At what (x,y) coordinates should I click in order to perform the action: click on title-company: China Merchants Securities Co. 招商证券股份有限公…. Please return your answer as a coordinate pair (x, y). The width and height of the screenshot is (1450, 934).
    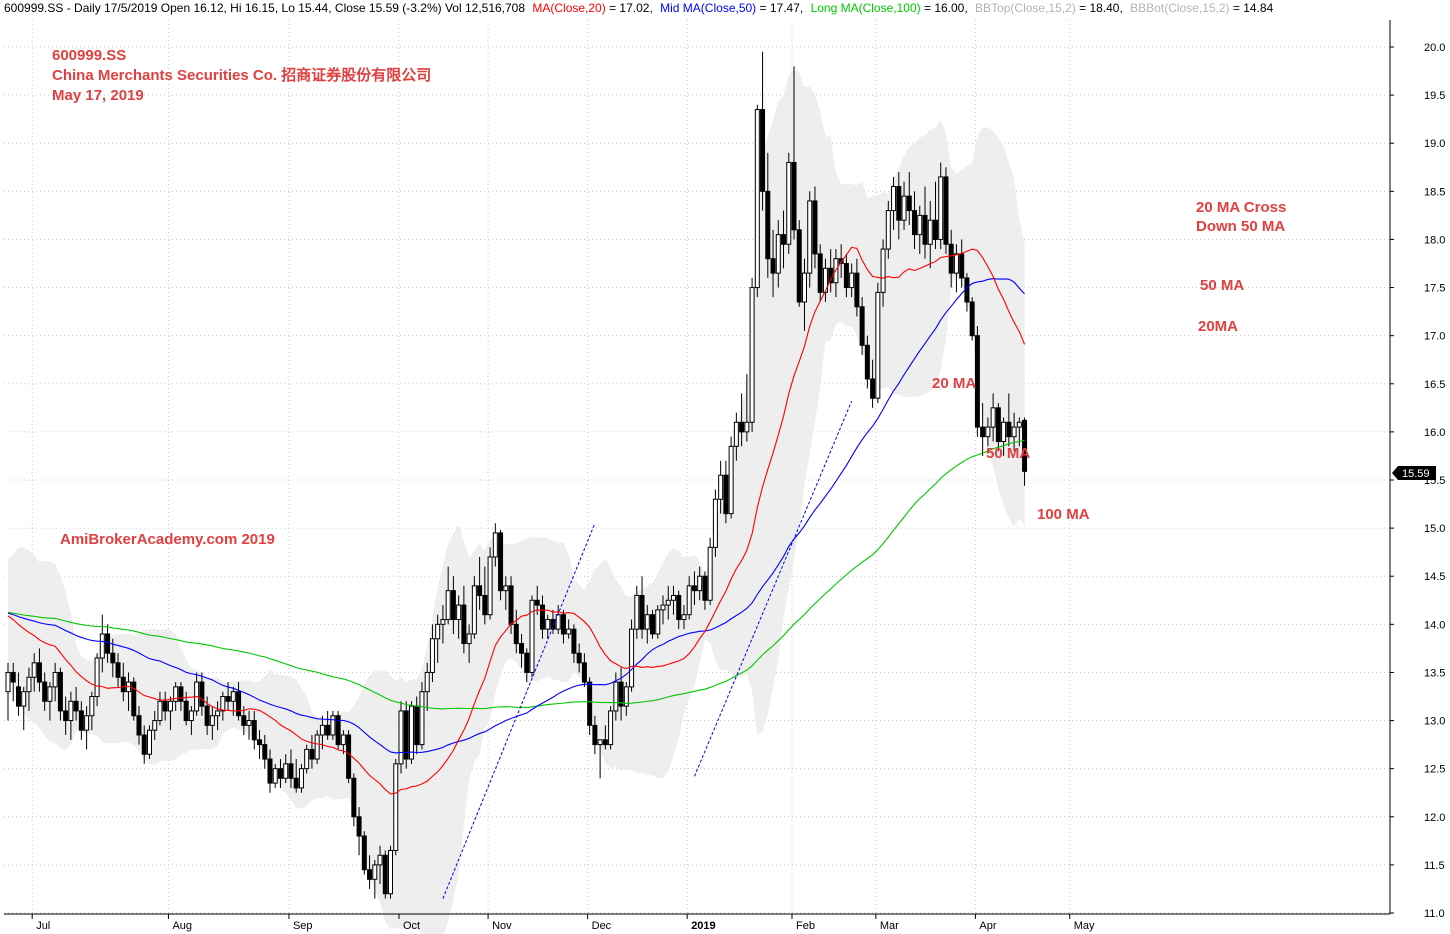
    Looking at the image, I should click on (241, 75).